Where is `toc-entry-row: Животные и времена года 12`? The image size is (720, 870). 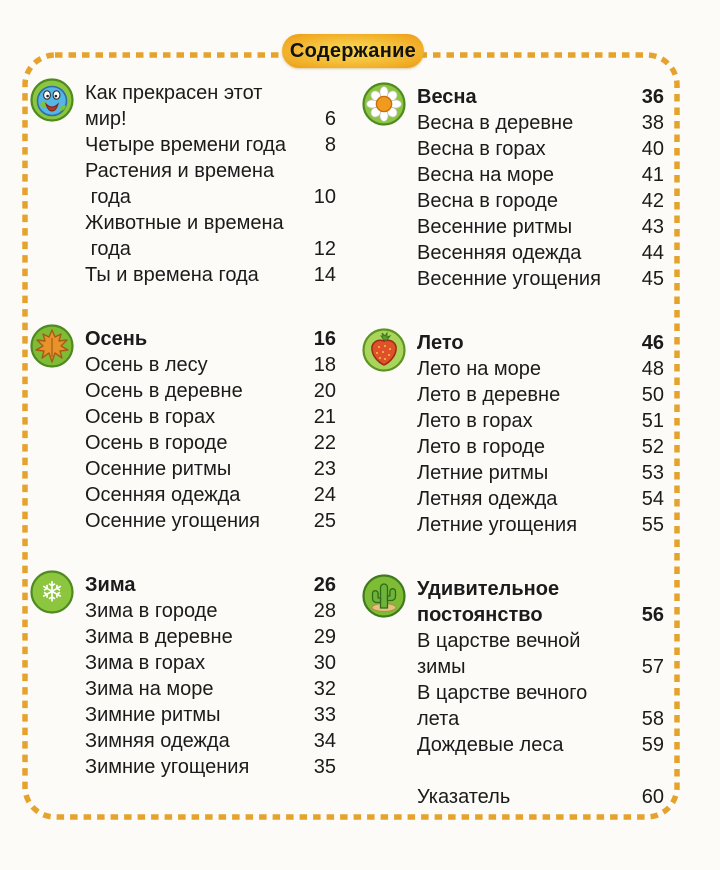 toc-entry-row: Животные и времена года 12 is located at coordinates (210, 236).